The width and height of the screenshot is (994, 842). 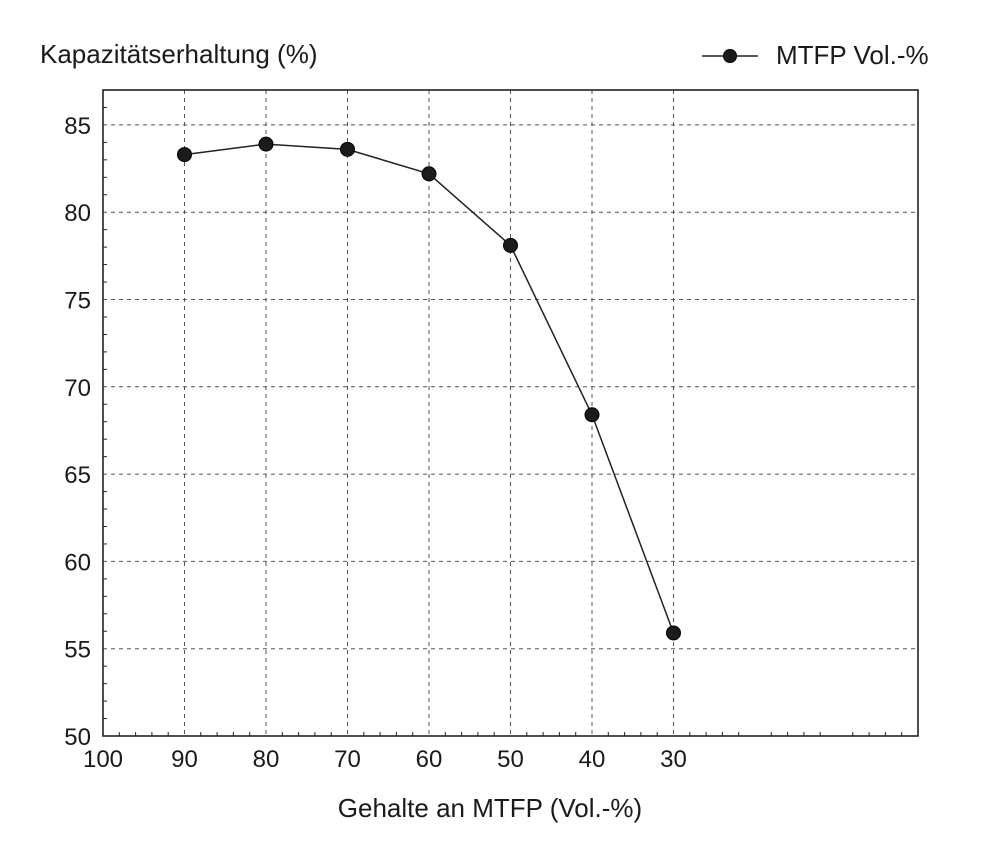 I want to click on y-tick-label-50: 50, so click(x=77, y=737).